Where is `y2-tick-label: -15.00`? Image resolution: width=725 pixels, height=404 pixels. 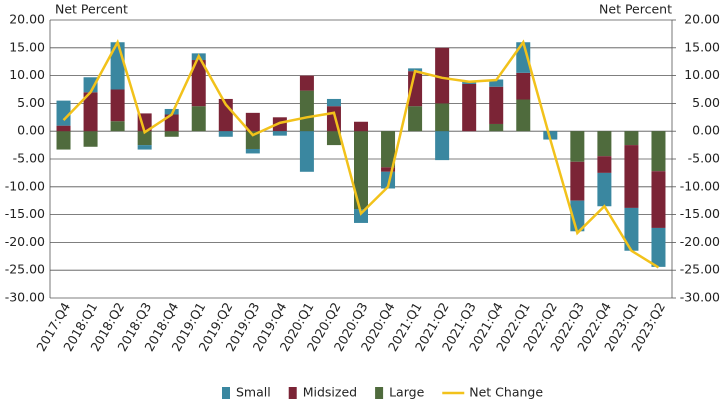 y2-tick-label: -15.00 is located at coordinates (700, 213).